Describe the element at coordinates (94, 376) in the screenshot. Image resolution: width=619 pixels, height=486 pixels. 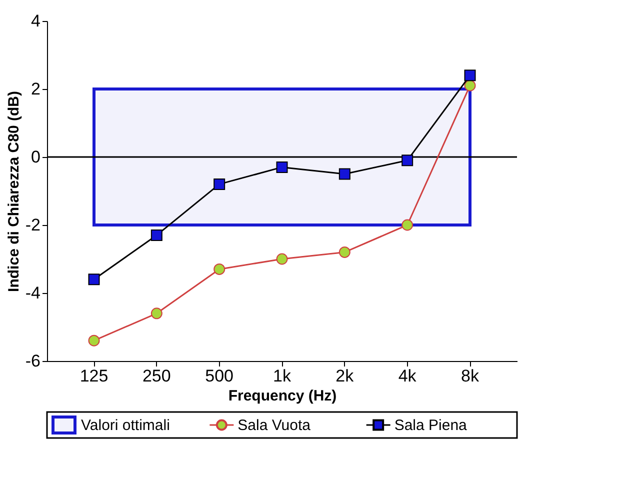
I see `x-tick-label: 125` at that location.